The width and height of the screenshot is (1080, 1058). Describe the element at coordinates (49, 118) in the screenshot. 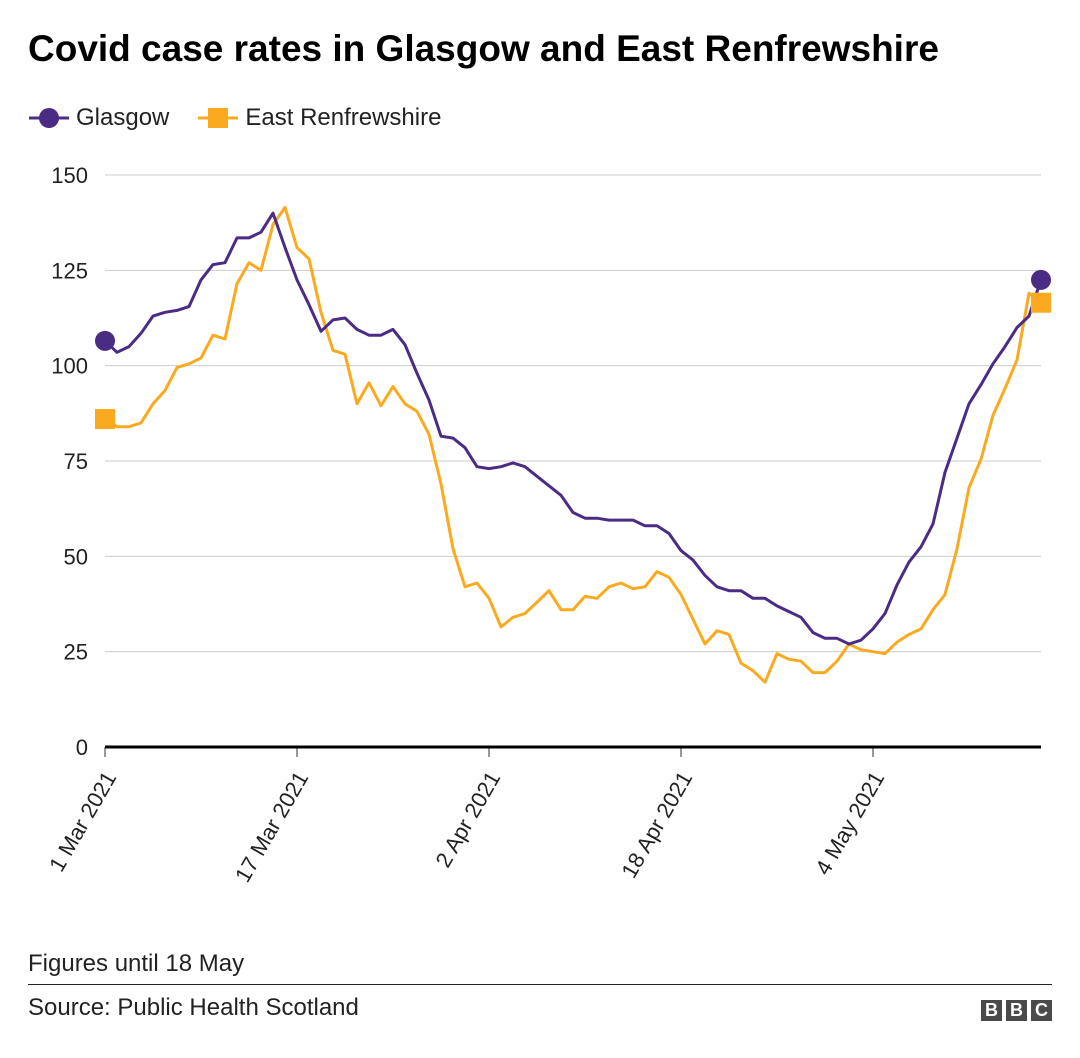

I see `legend-circle-marker-icon` at that location.